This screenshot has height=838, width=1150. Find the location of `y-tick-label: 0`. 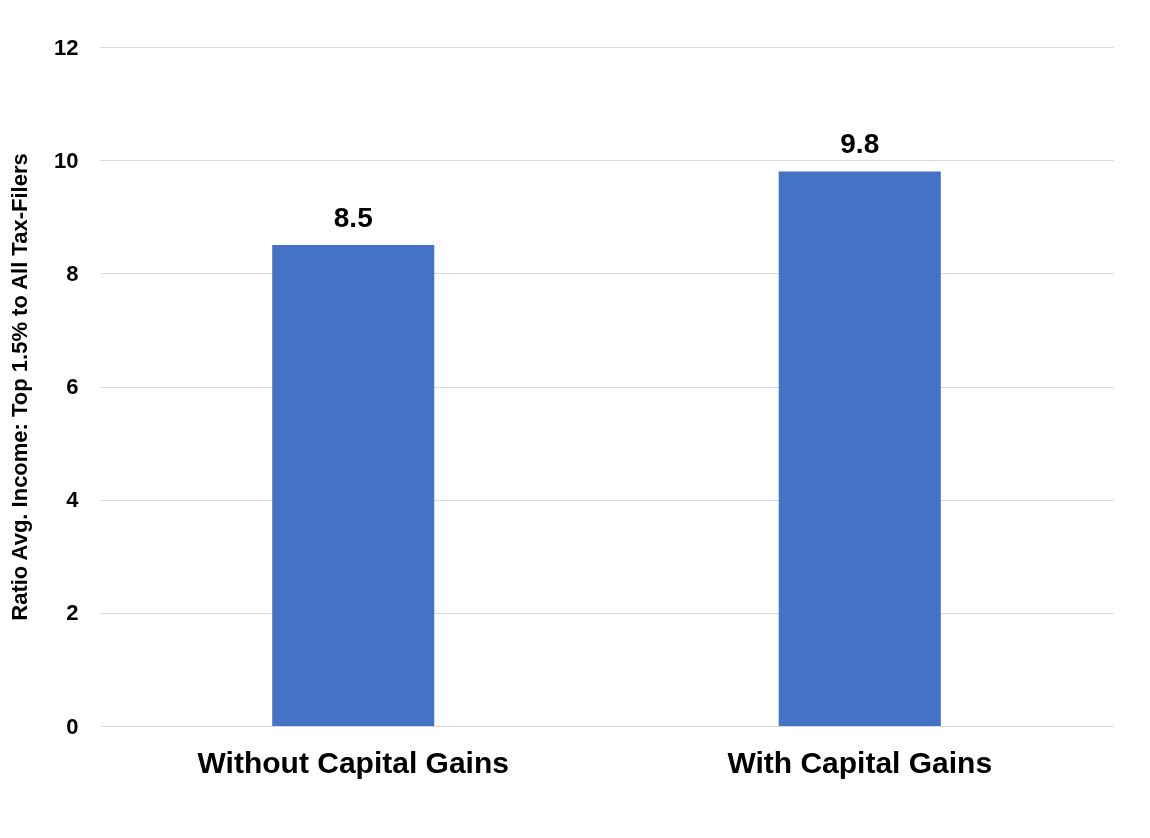

y-tick-label: 0 is located at coordinates (72, 726).